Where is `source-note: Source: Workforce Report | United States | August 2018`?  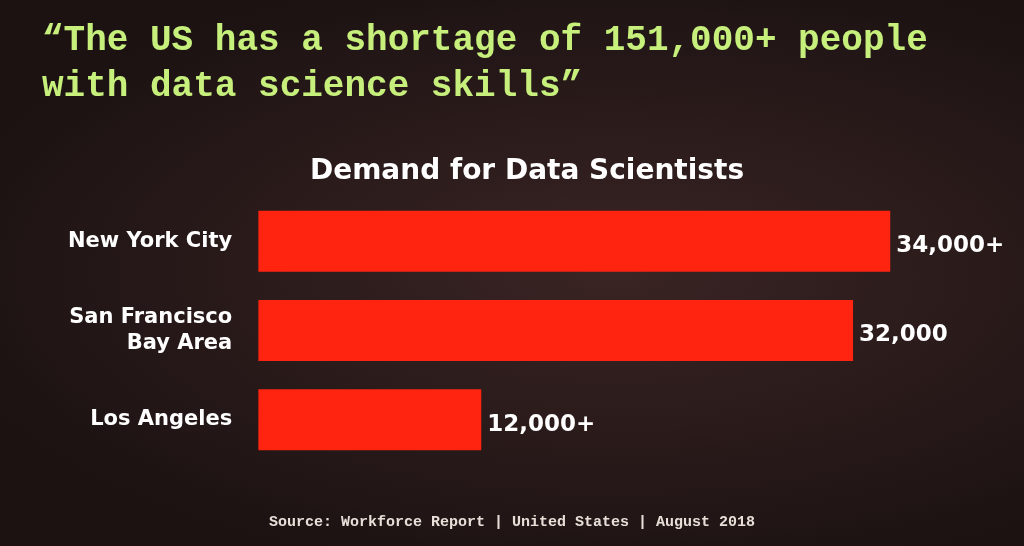 source-note: Source: Workforce Report | United States | August 2018 is located at coordinates (512, 522).